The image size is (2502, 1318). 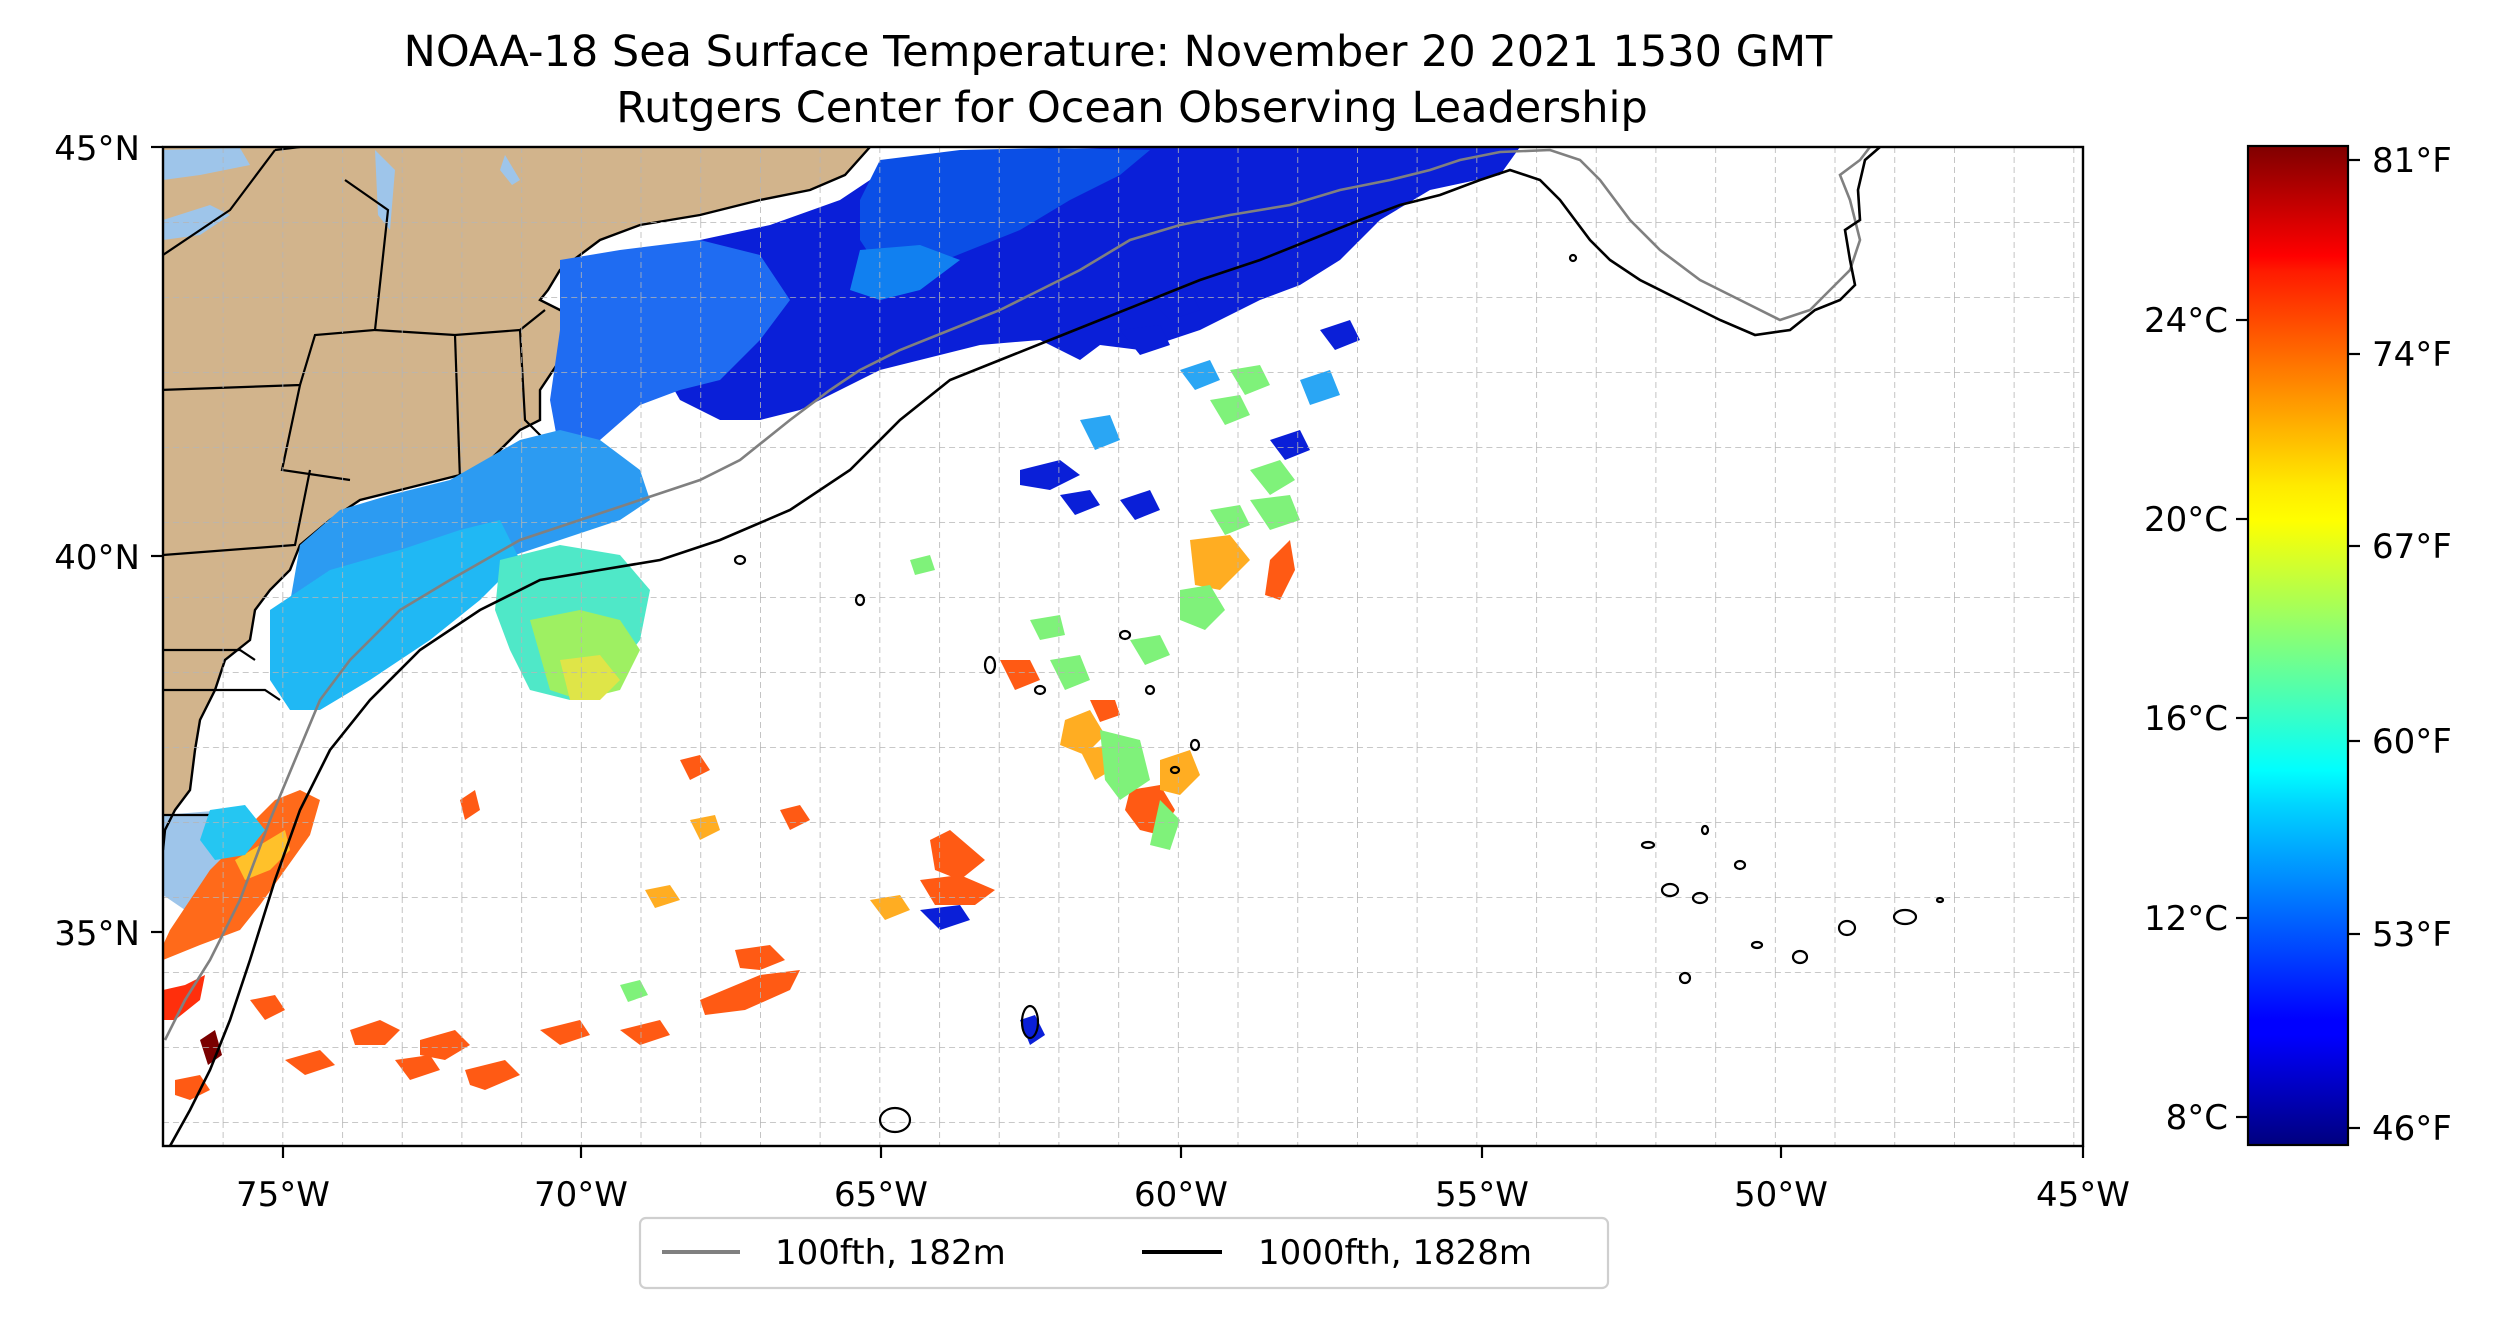 What do you see at coordinates (1183, 1152) in the screenshot?
I see `lon-axis` at bounding box center [1183, 1152].